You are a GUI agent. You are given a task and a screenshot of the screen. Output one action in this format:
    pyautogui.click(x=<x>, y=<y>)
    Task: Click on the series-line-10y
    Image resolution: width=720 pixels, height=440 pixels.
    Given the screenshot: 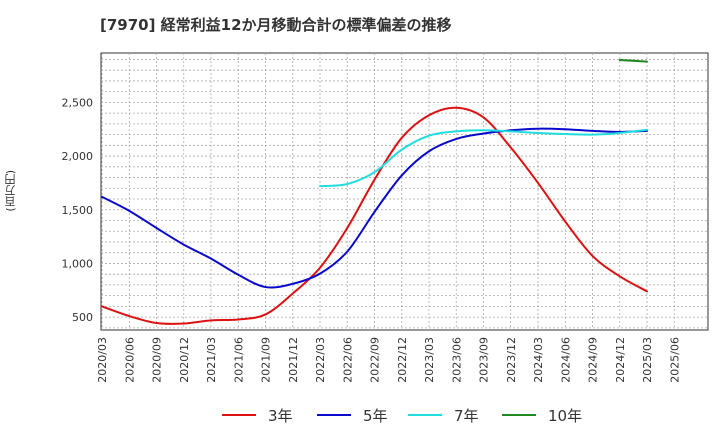 What is the action you would take?
    pyautogui.click(x=633, y=60)
    